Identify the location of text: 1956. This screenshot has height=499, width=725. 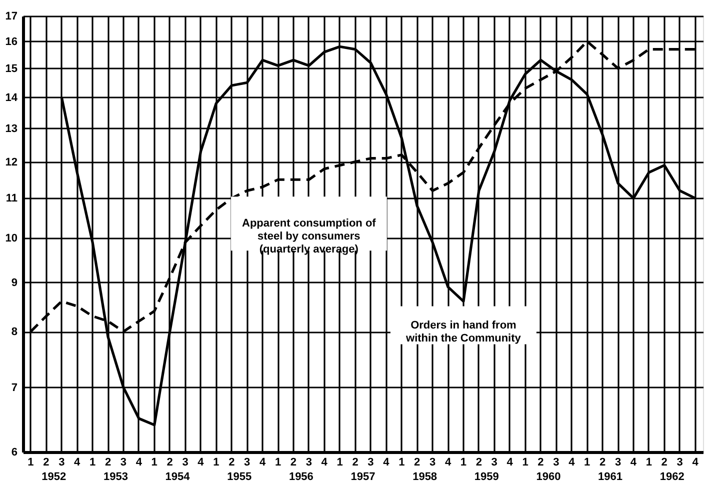
(301, 477).